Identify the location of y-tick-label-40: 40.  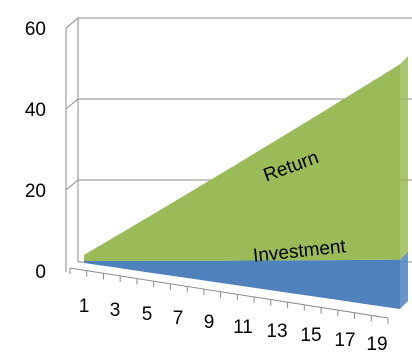
(35, 110).